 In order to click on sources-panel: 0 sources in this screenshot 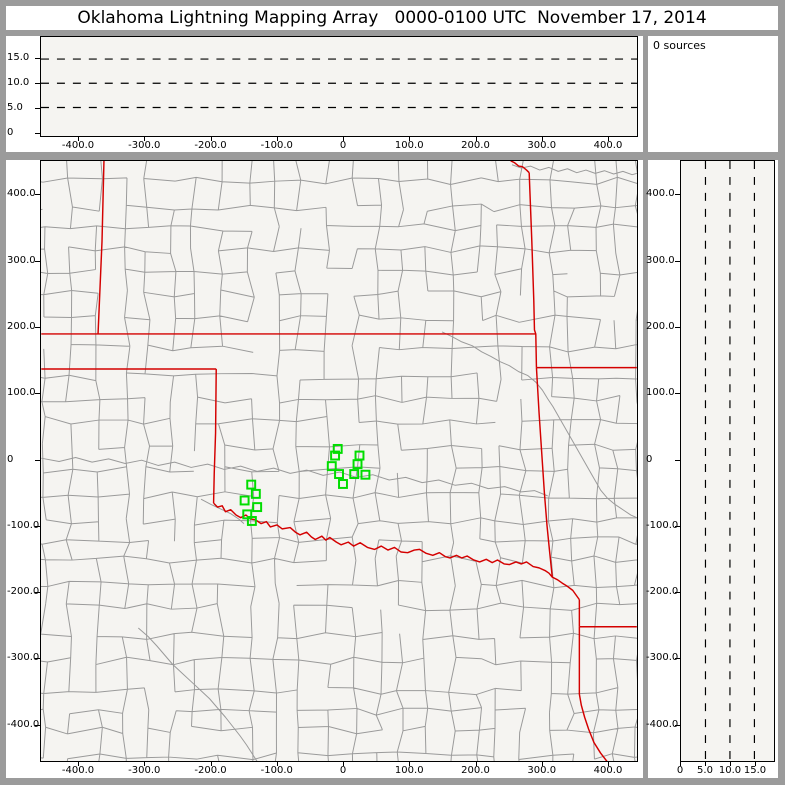, I will do `click(713, 94)`.